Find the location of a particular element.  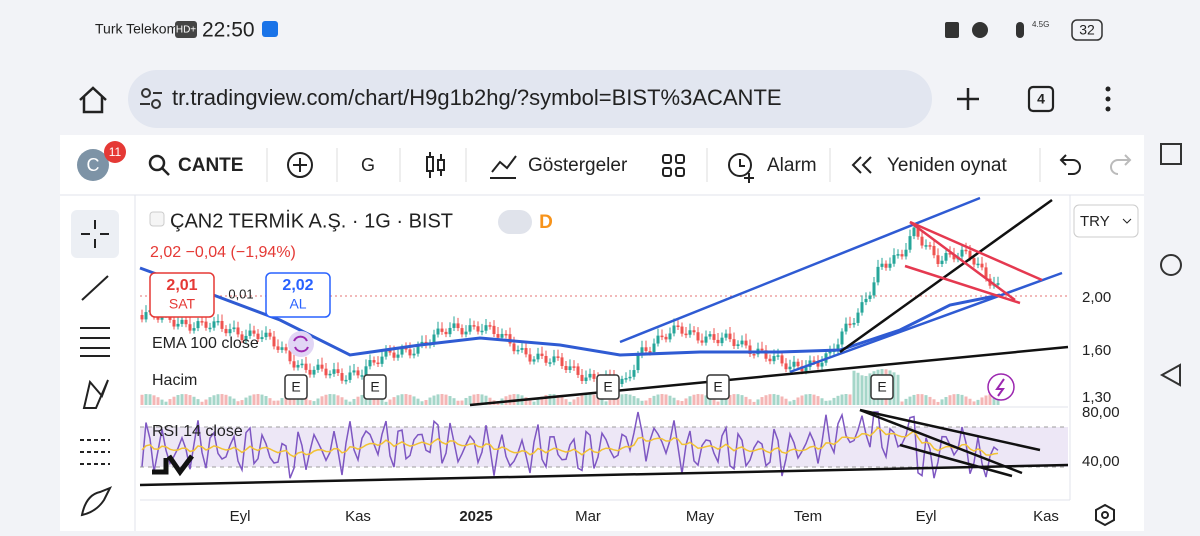

alarm-icon is located at coordinates (741, 168).